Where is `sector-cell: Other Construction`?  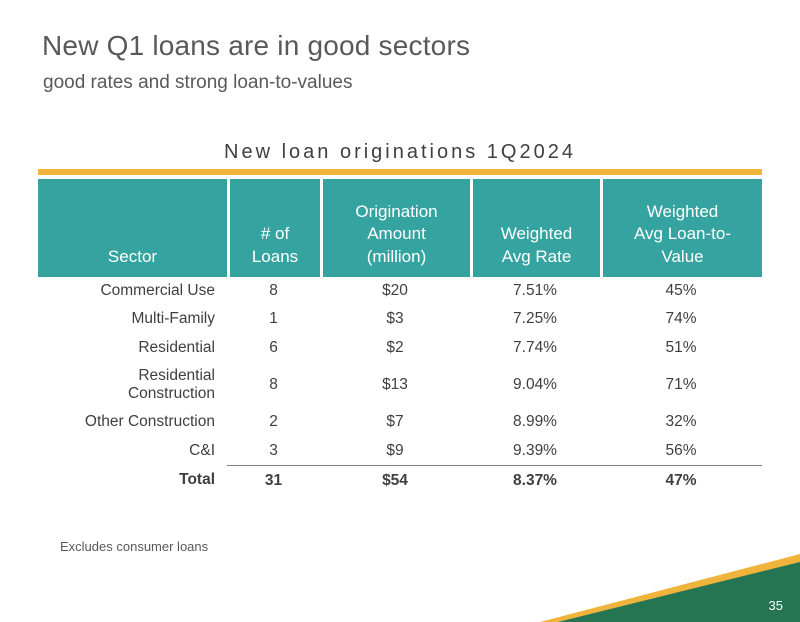
sector-cell: Other Construction is located at coordinates (149, 422).